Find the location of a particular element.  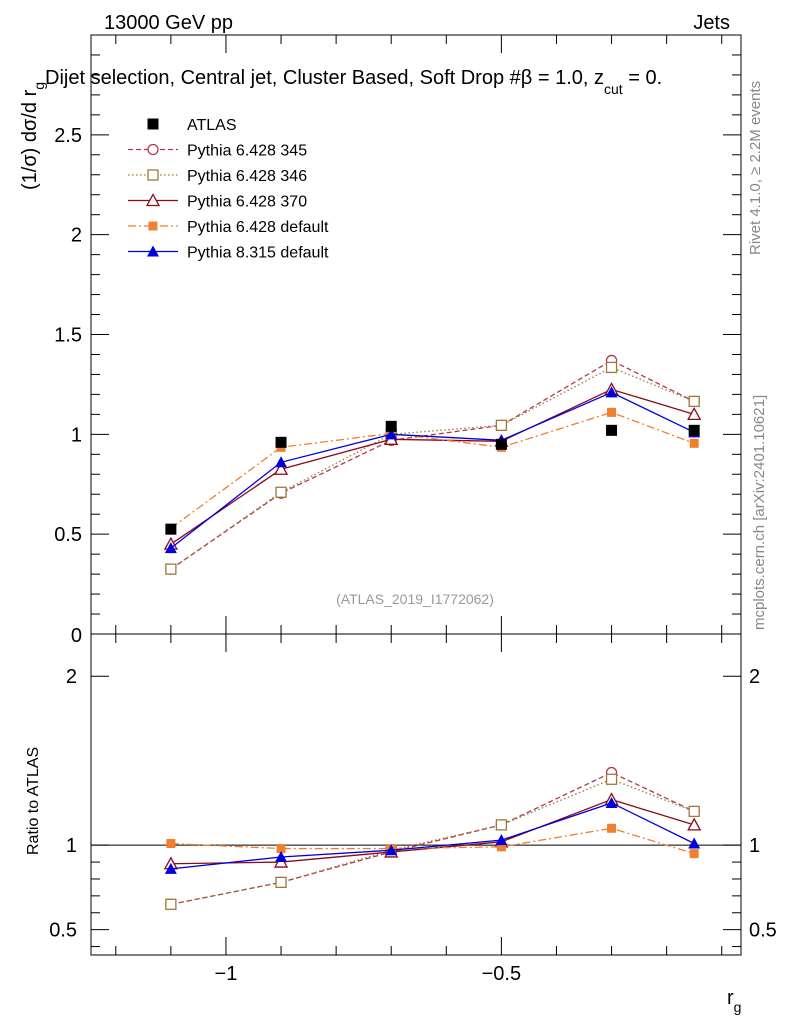

ratio-ylabel: Ratio to ATLAS is located at coordinates (33, 801).